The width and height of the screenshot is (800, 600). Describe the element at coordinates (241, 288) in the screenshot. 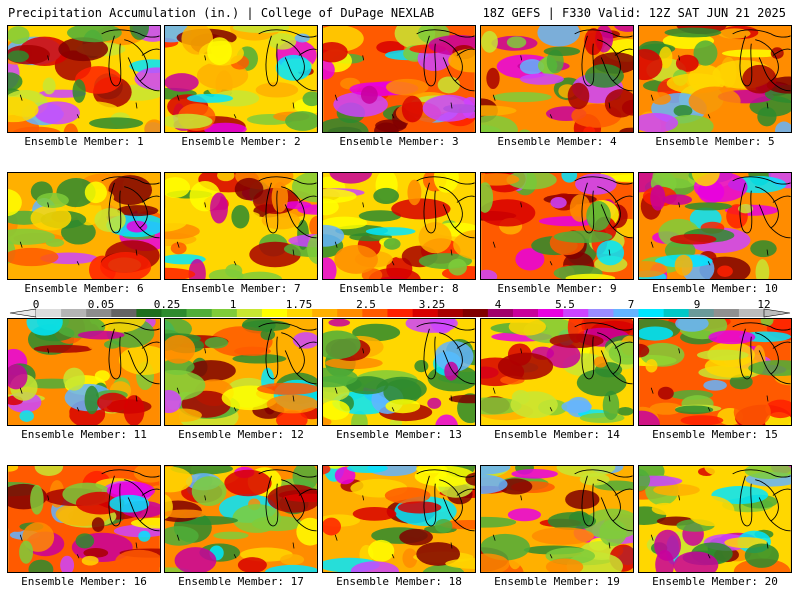

I see `ensemble-member-label: Ensemble Member: 7` at that location.